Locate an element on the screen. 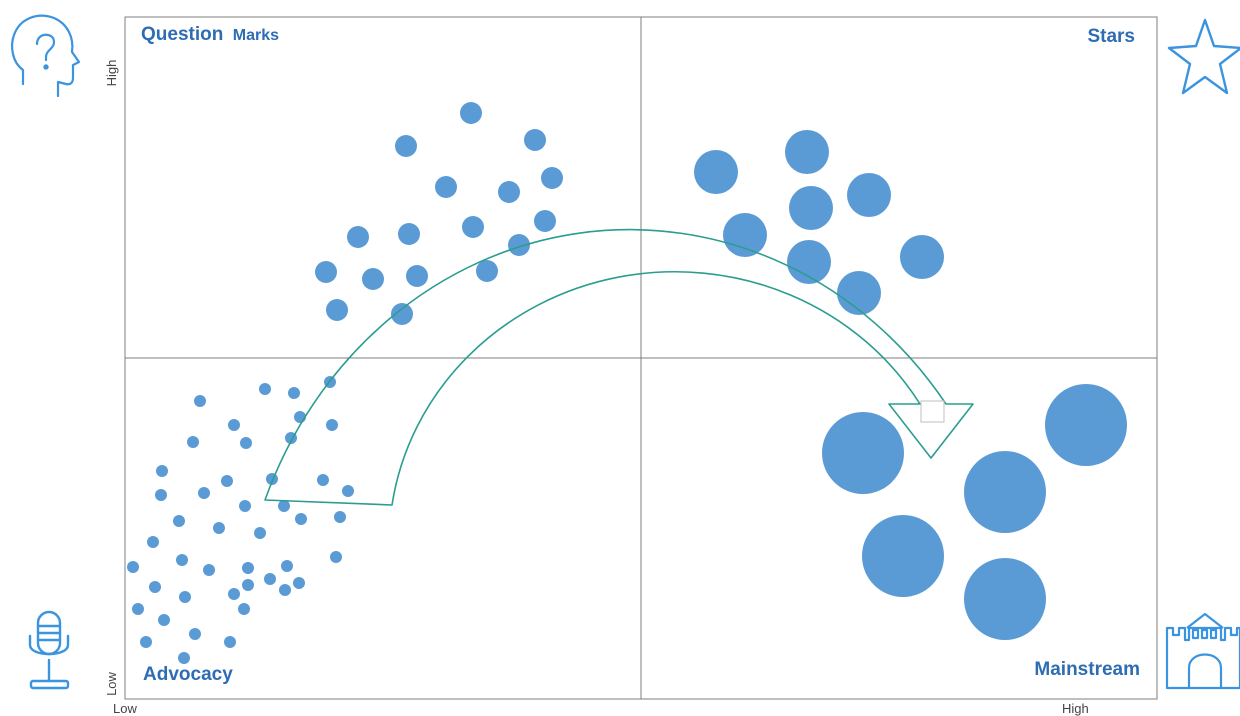 The width and height of the screenshot is (1240, 716). stars-label: Stars is located at coordinates (1111, 36).